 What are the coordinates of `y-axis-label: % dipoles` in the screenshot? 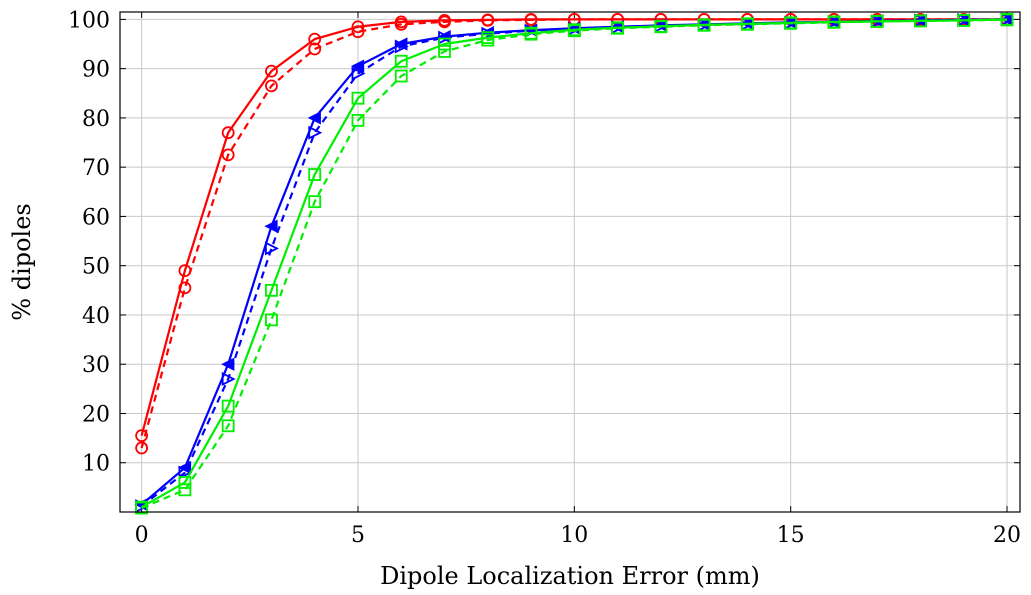 It's located at (22, 261).